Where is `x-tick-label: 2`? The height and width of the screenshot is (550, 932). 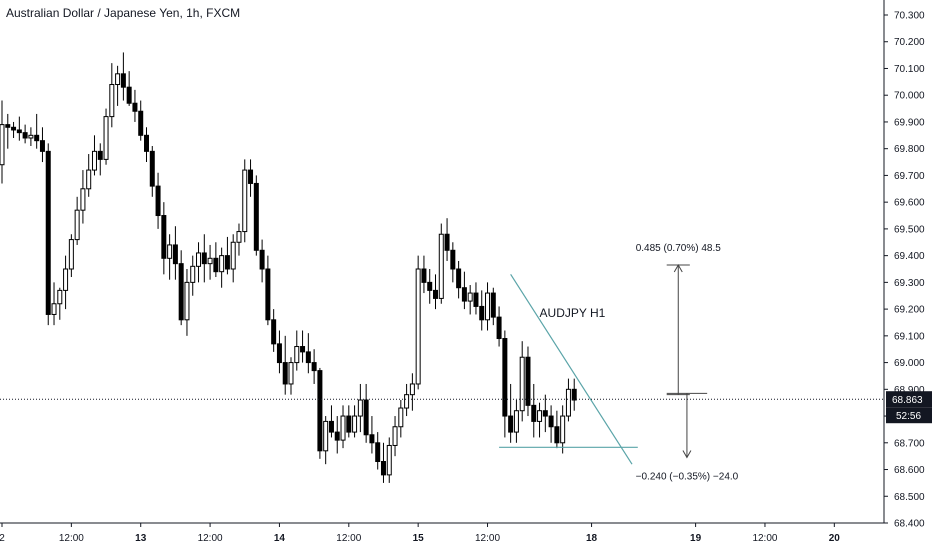 x-tick-label: 2 is located at coordinates (2, 538).